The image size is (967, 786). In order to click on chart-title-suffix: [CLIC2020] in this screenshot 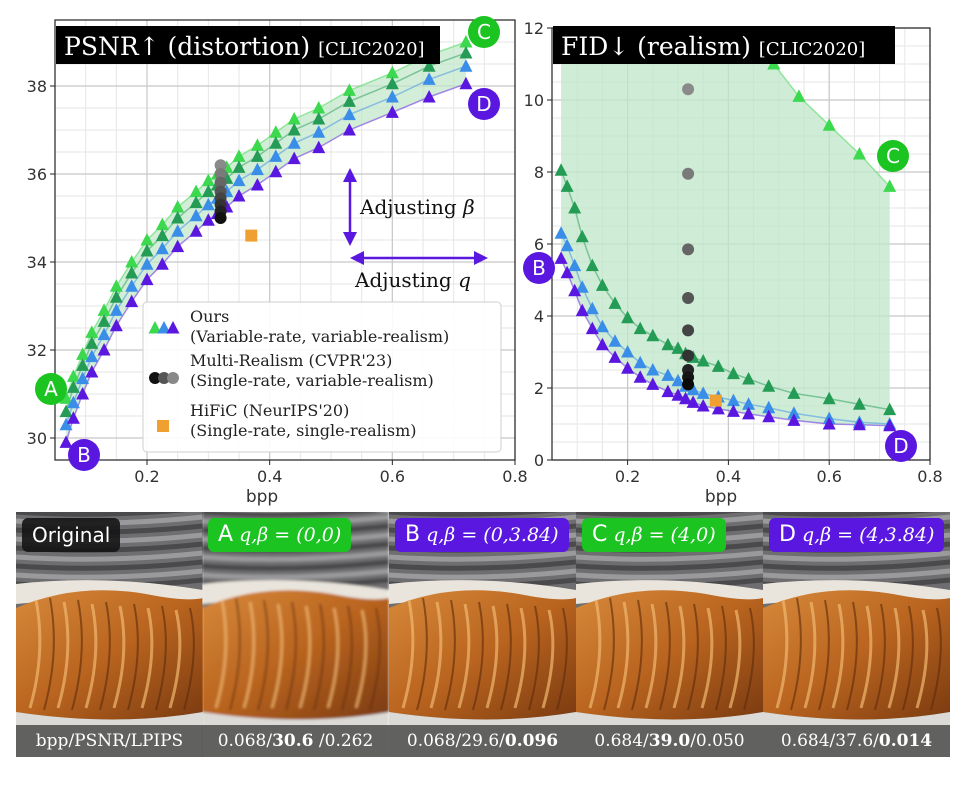, I will do `click(371, 49)`.